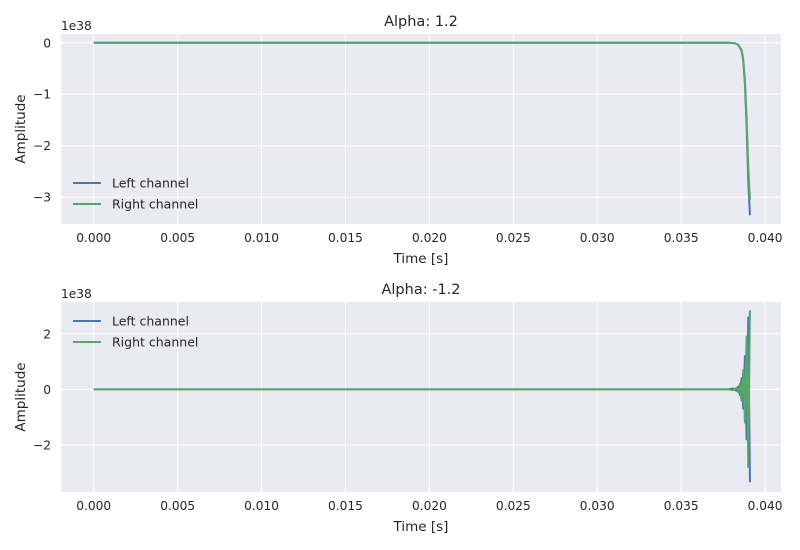 The image size is (800, 550). Describe the element at coordinates (42, 95) in the screenshot. I see `y-tick-label: −1` at that location.